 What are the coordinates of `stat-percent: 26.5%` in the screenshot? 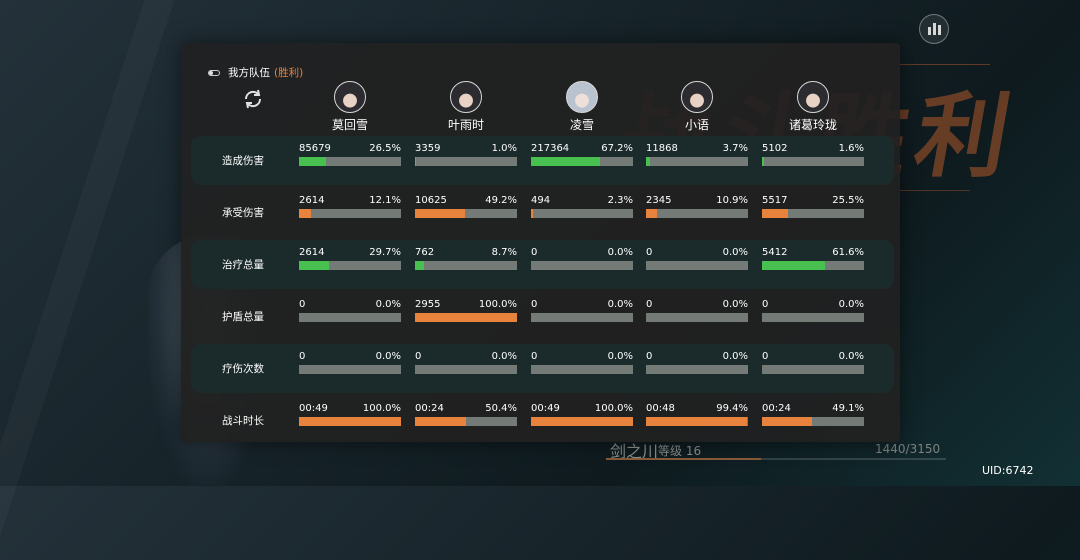 It's located at (385, 148).